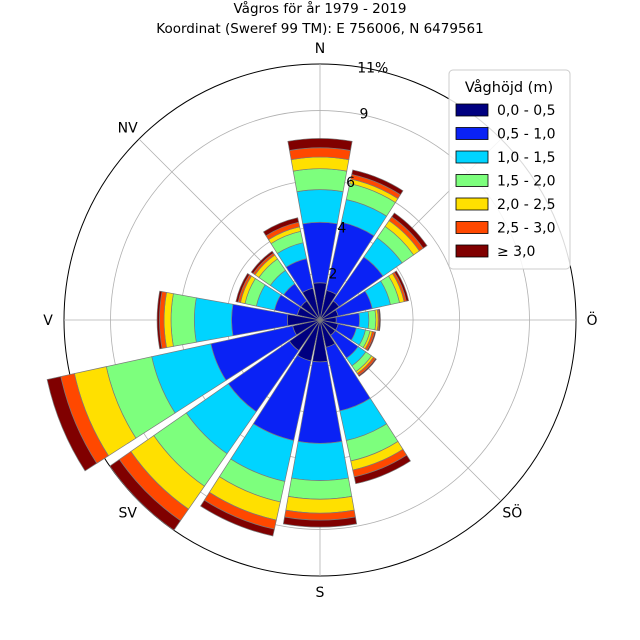 The width and height of the screenshot is (640, 640). What do you see at coordinates (516, 252) in the screenshot?
I see `legend-entry-label: ≥ 3,0` at bounding box center [516, 252].